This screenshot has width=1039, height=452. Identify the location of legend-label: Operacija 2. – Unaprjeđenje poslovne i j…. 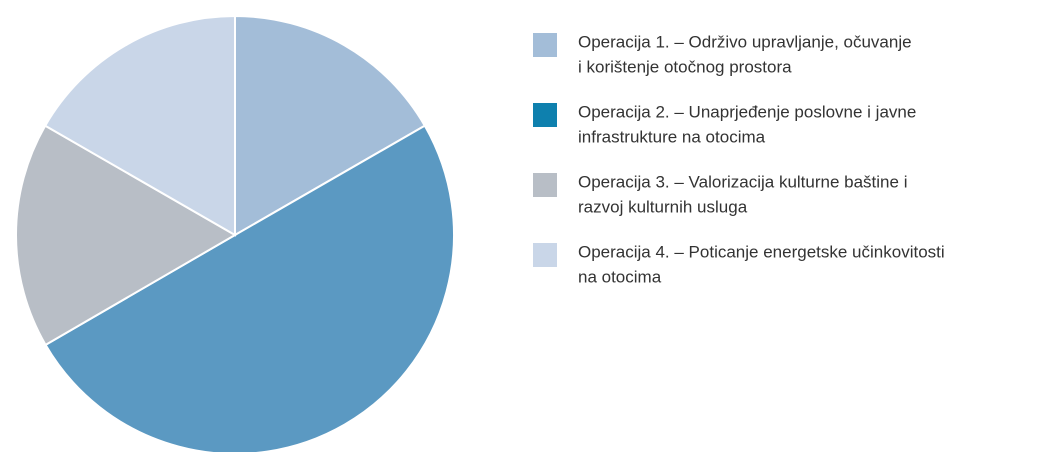
(747, 111).